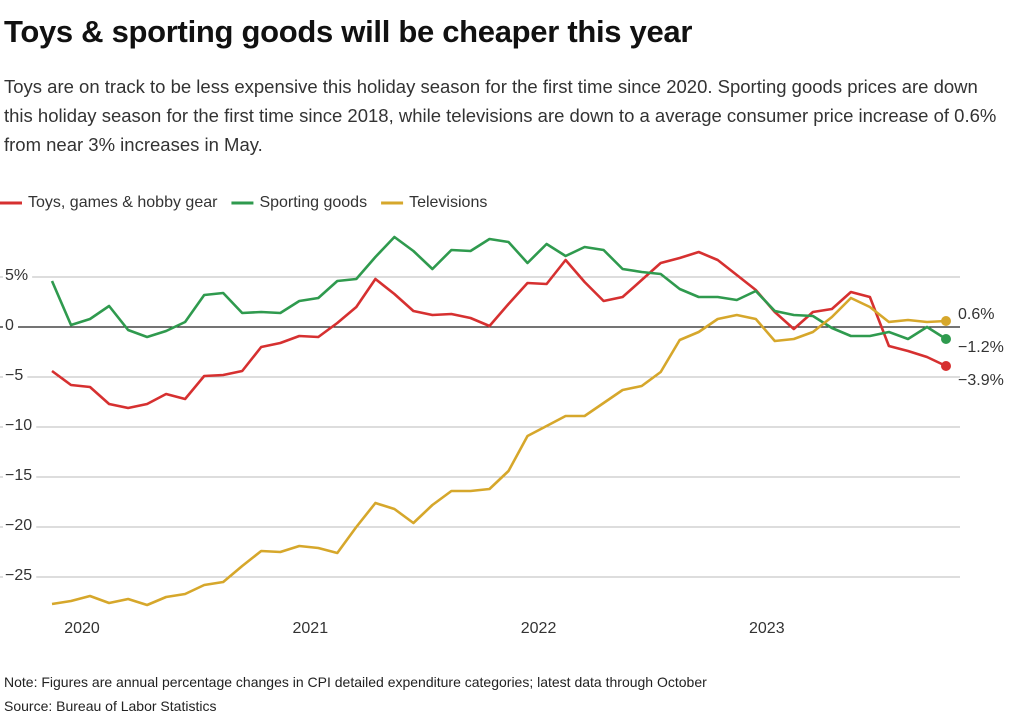  I want to click on y-tick-label: −25, so click(18, 575).